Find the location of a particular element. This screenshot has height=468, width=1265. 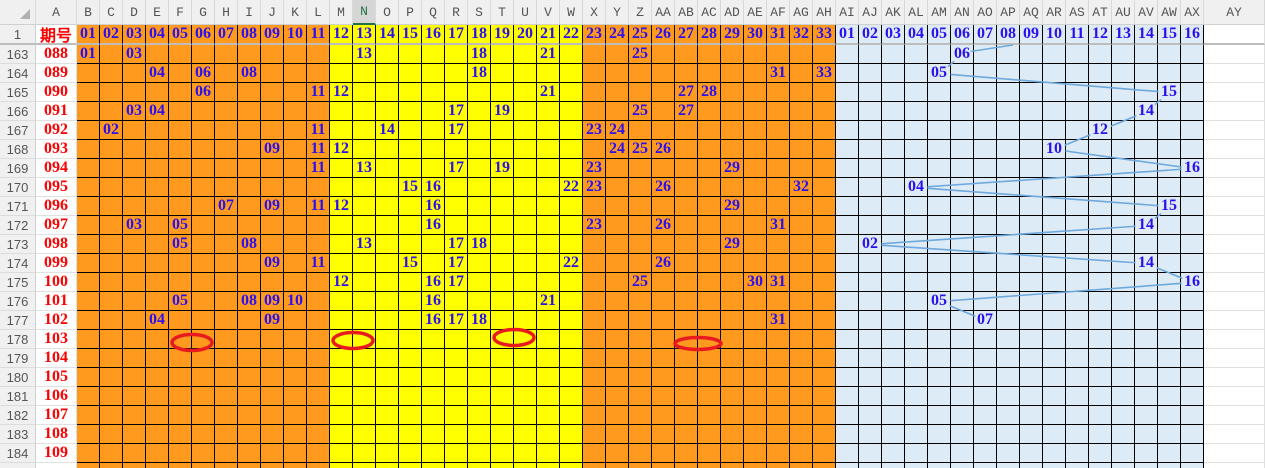

period-cell: 097 is located at coordinates (56, 225).